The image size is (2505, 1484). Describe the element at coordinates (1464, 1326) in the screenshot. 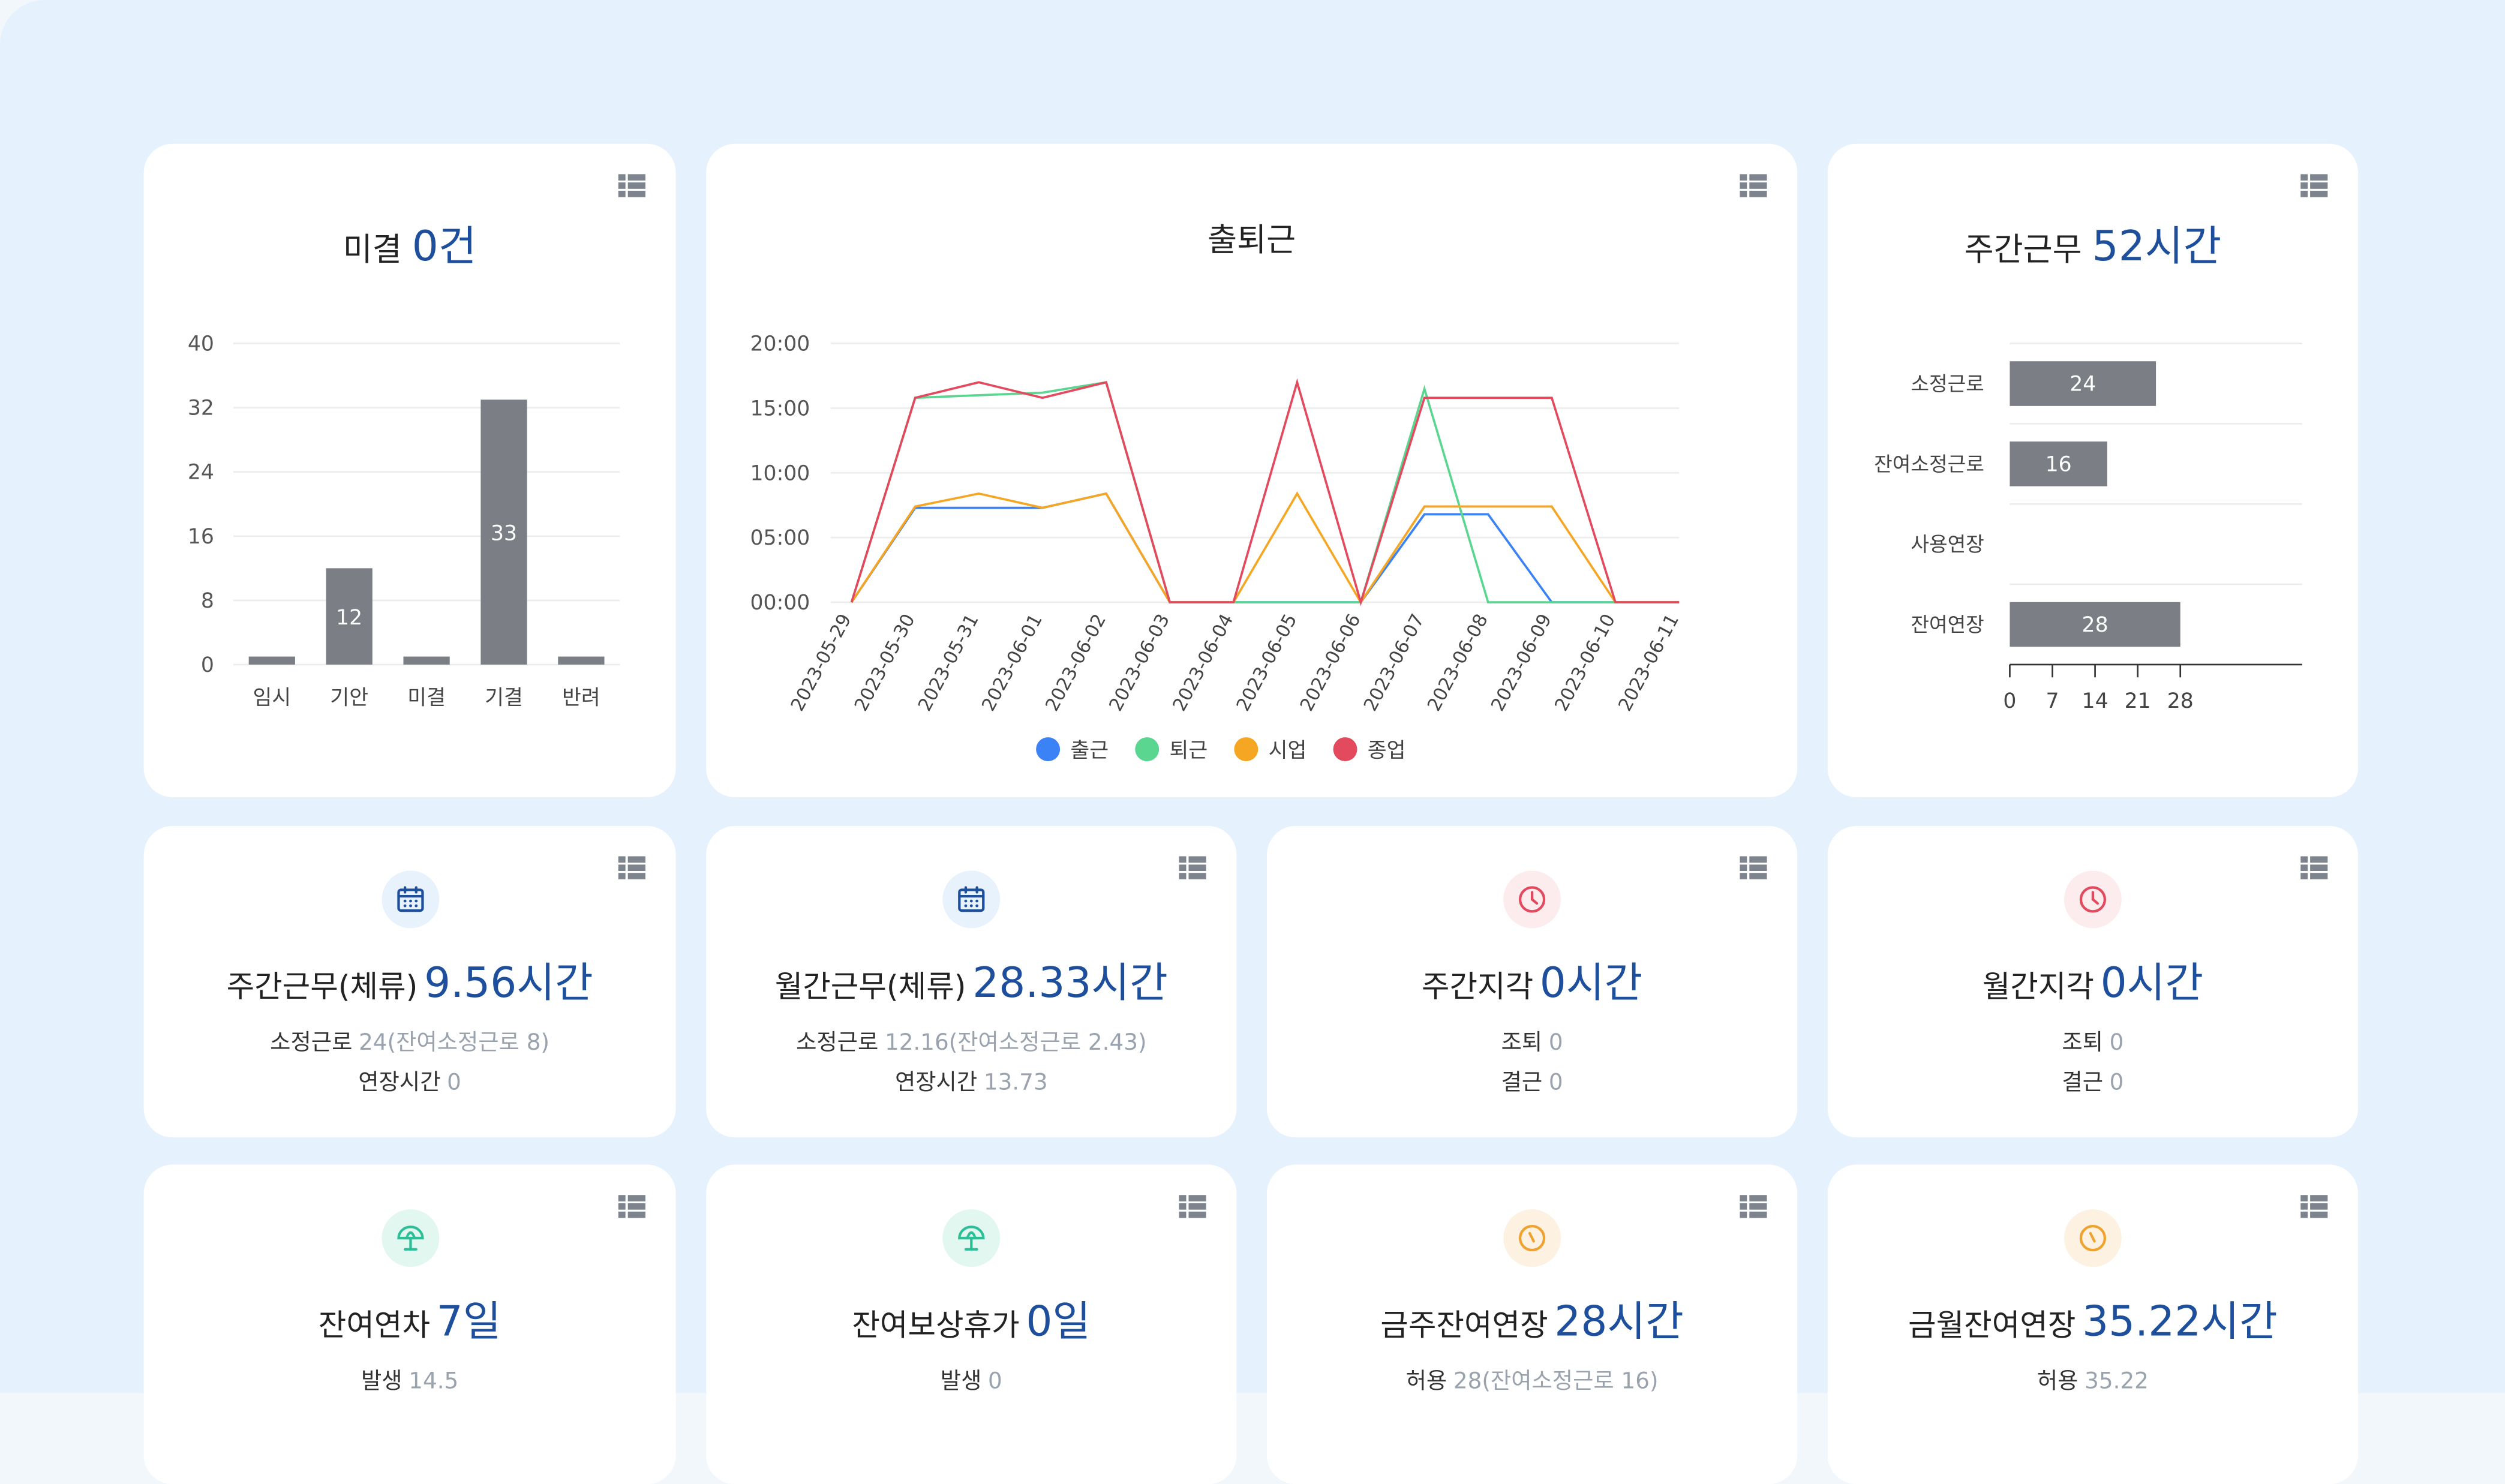

I see `stat-label: 금주잔여연장` at that location.